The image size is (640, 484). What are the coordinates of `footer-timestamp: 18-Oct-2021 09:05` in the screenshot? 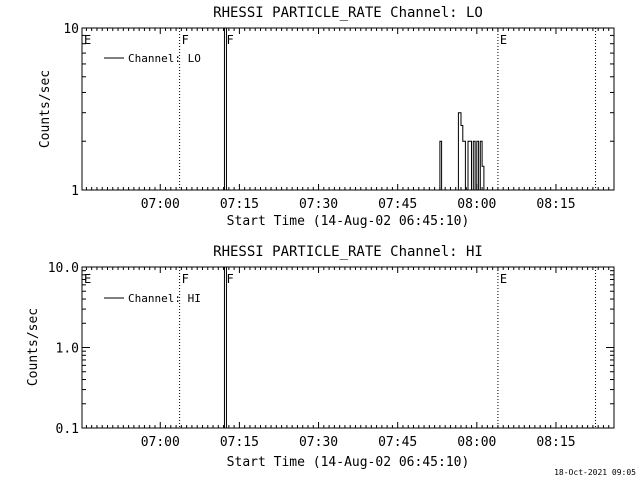 It's located at (595, 472).